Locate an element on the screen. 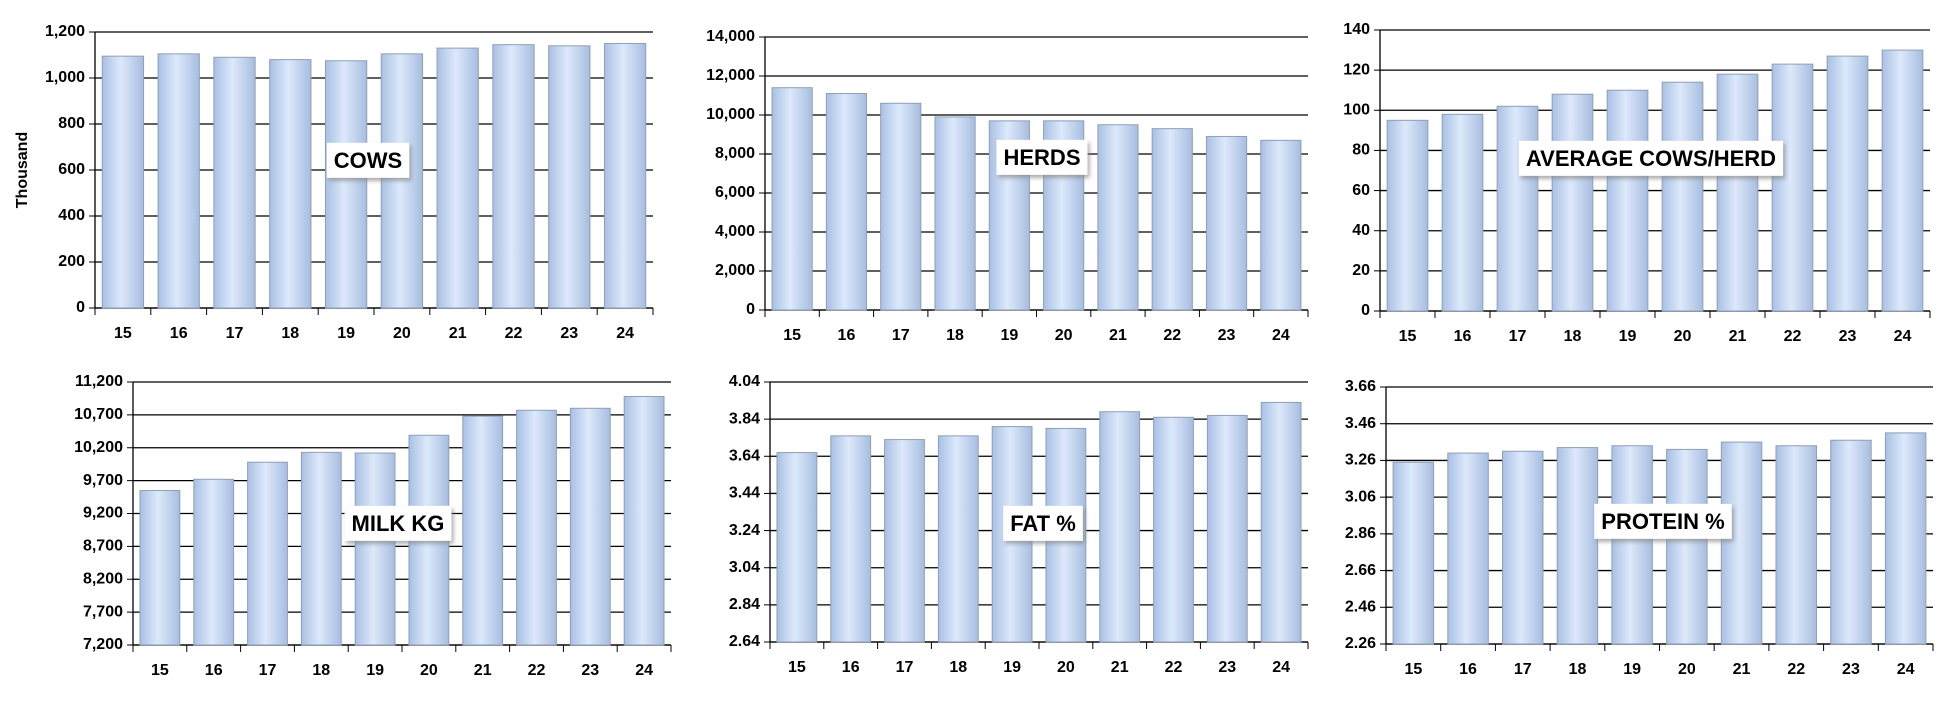 This screenshot has height=704, width=1939. y-tick-label: 10,000 is located at coordinates (730, 114).